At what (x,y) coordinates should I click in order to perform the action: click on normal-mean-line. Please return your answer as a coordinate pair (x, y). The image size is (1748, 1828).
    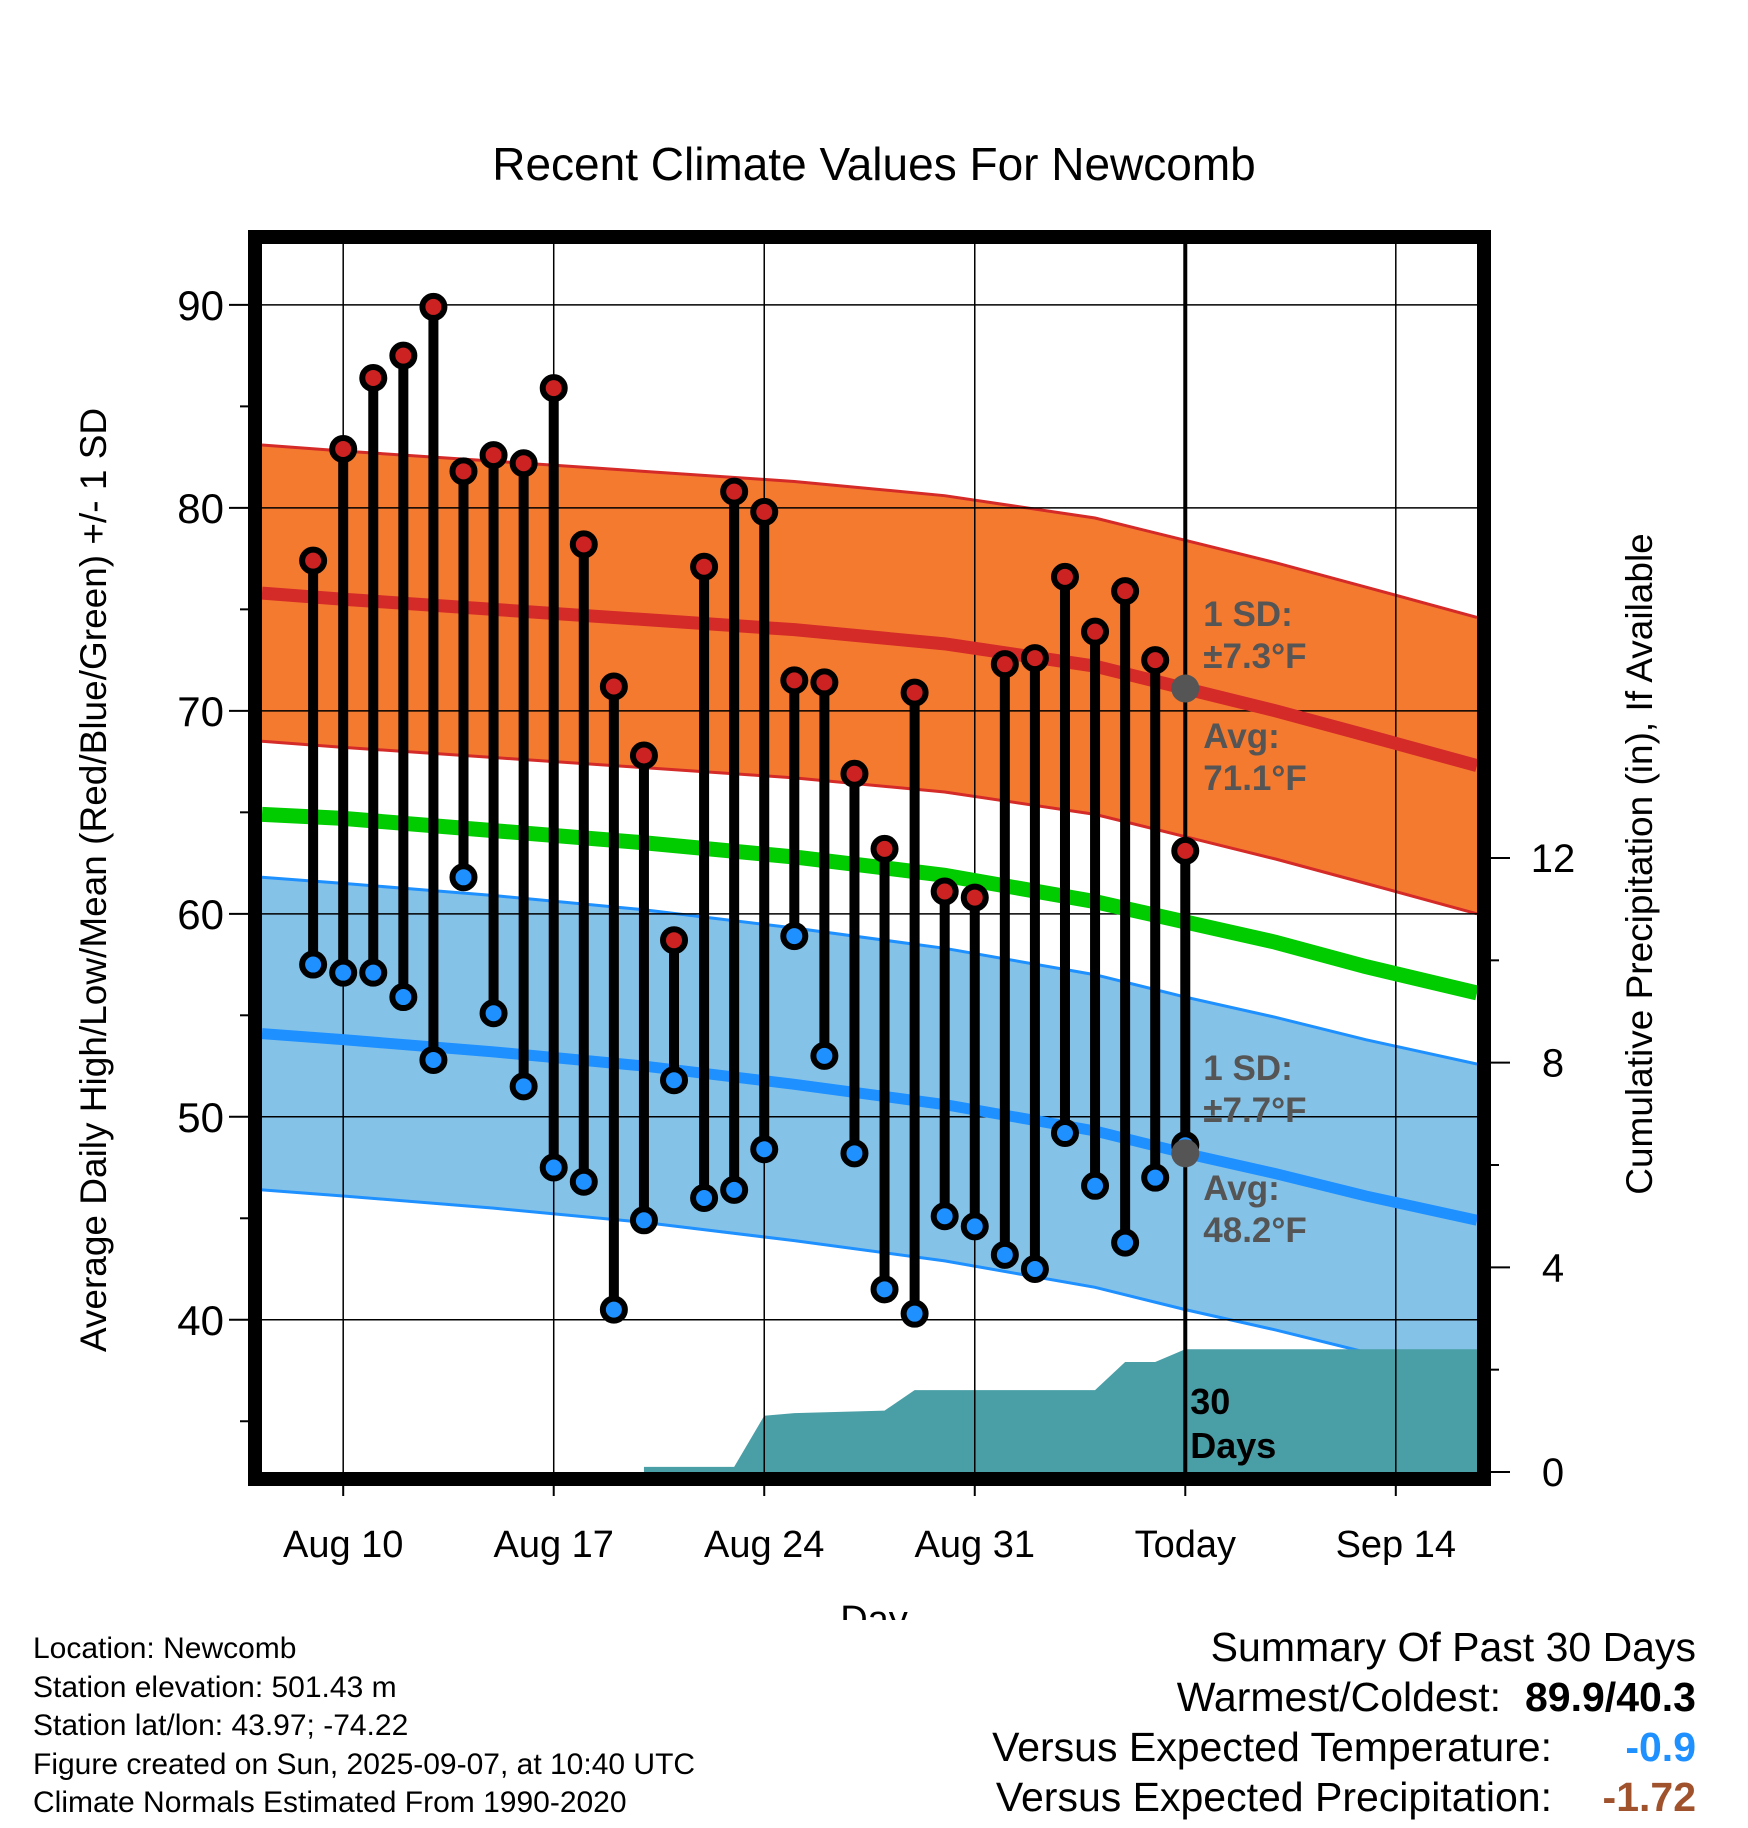
    Looking at the image, I should click on (869, 903).